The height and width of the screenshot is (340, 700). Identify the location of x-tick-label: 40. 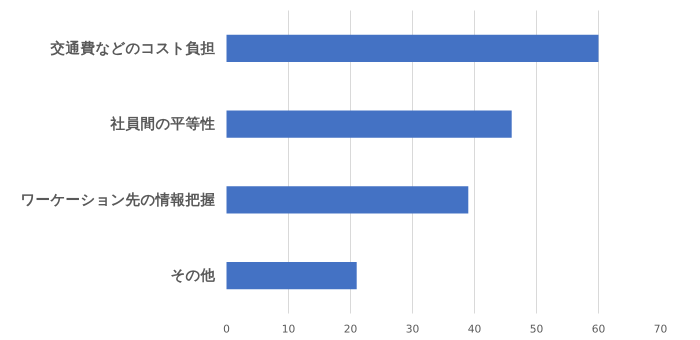
(475, 329).